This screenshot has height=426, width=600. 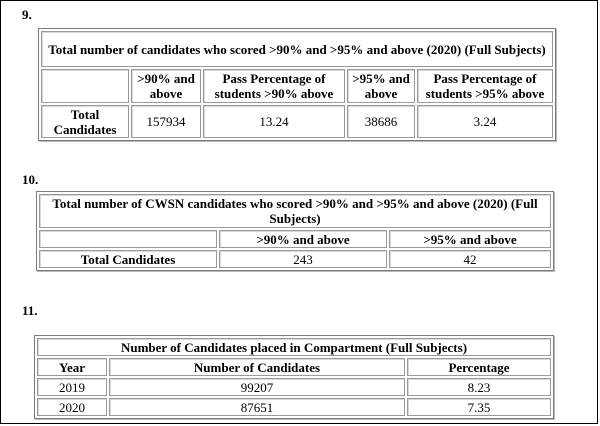 I want to click on section-9-value-pass-gt95: 3.24, so click(x=485, y=121).